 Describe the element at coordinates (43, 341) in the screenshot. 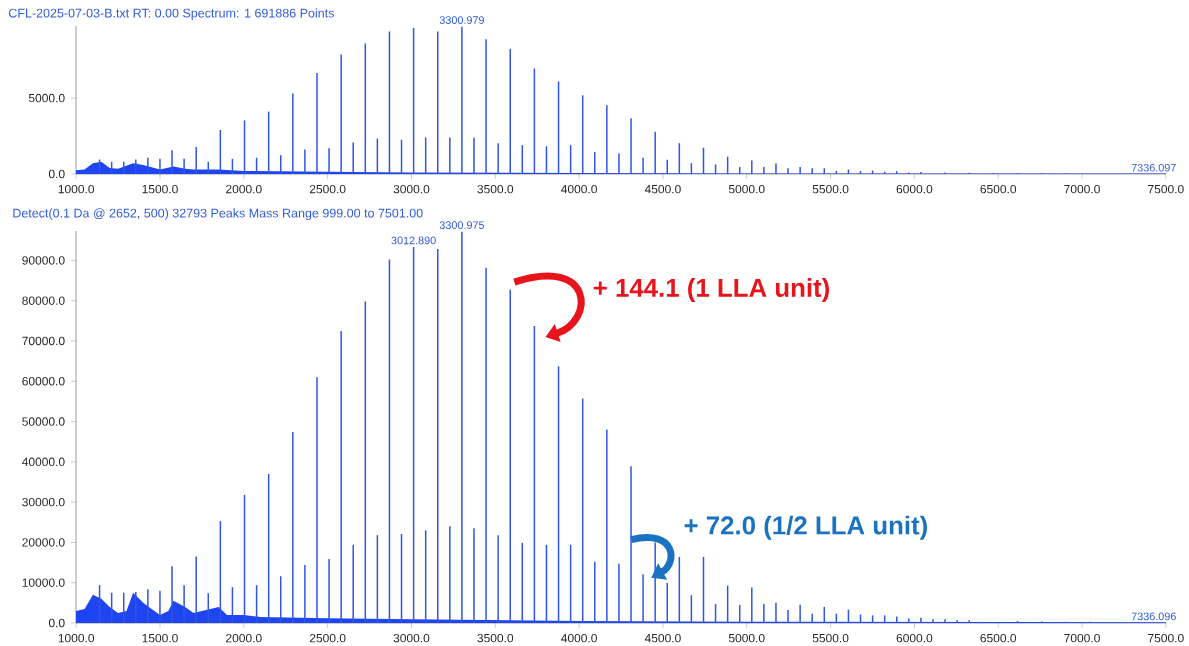

I see `y-tick-label: 70000.0` at that location.